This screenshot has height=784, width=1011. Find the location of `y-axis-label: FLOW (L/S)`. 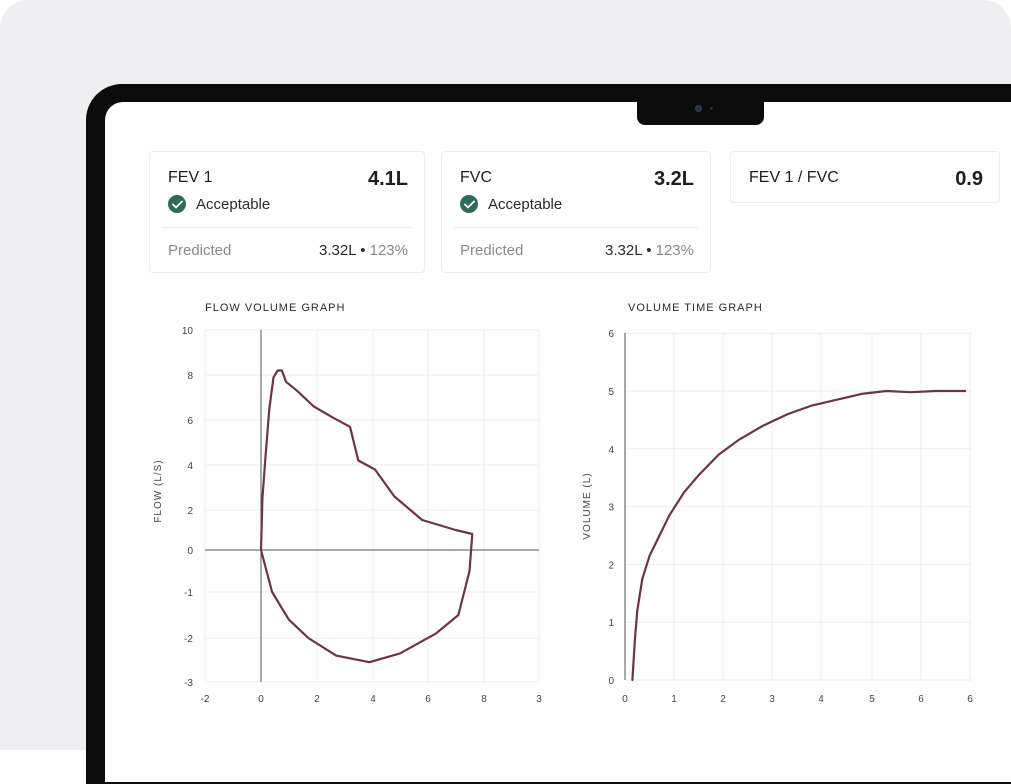

y-axis-label: FLOW (L/S) is located at coordinates (158, 490).